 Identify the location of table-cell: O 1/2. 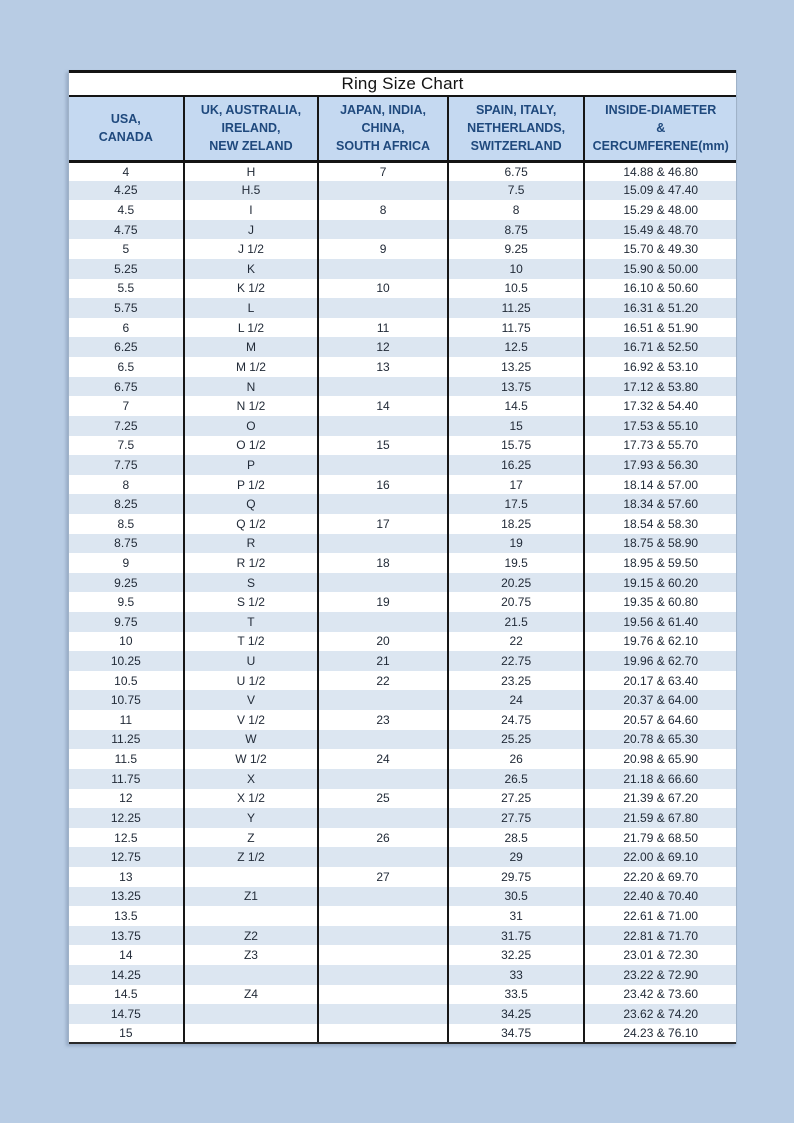
(250, 445).